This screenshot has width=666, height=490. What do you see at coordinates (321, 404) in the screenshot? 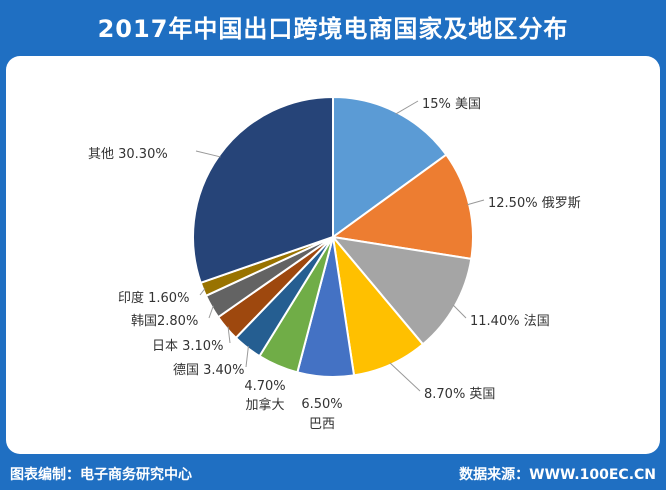
I see `slice-label-4: 6.50%` at bounding box center [321, 404].